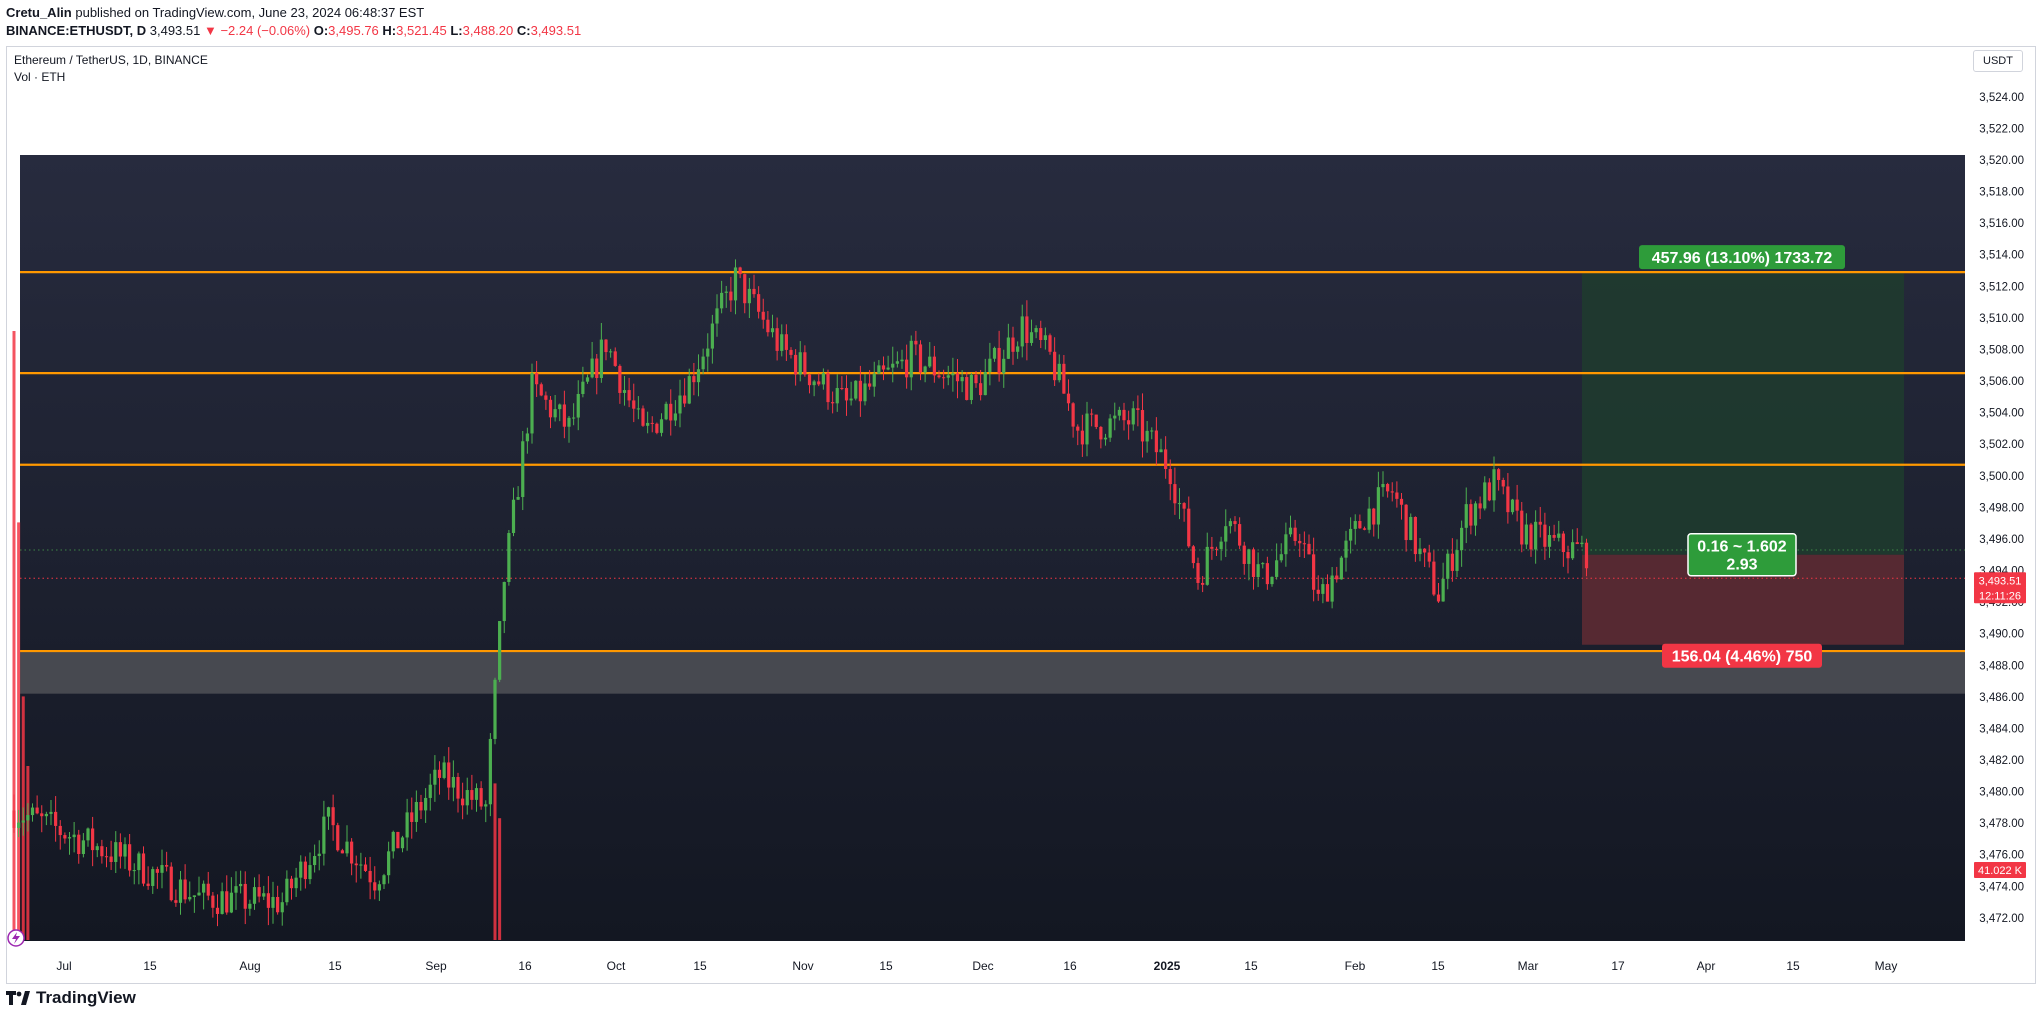 The height and width of the screenshot is (1016, 2042). Describe the element at coordinates (39, 12) in the screenshot. I see `author-name: Cretu_Alin` at that location.